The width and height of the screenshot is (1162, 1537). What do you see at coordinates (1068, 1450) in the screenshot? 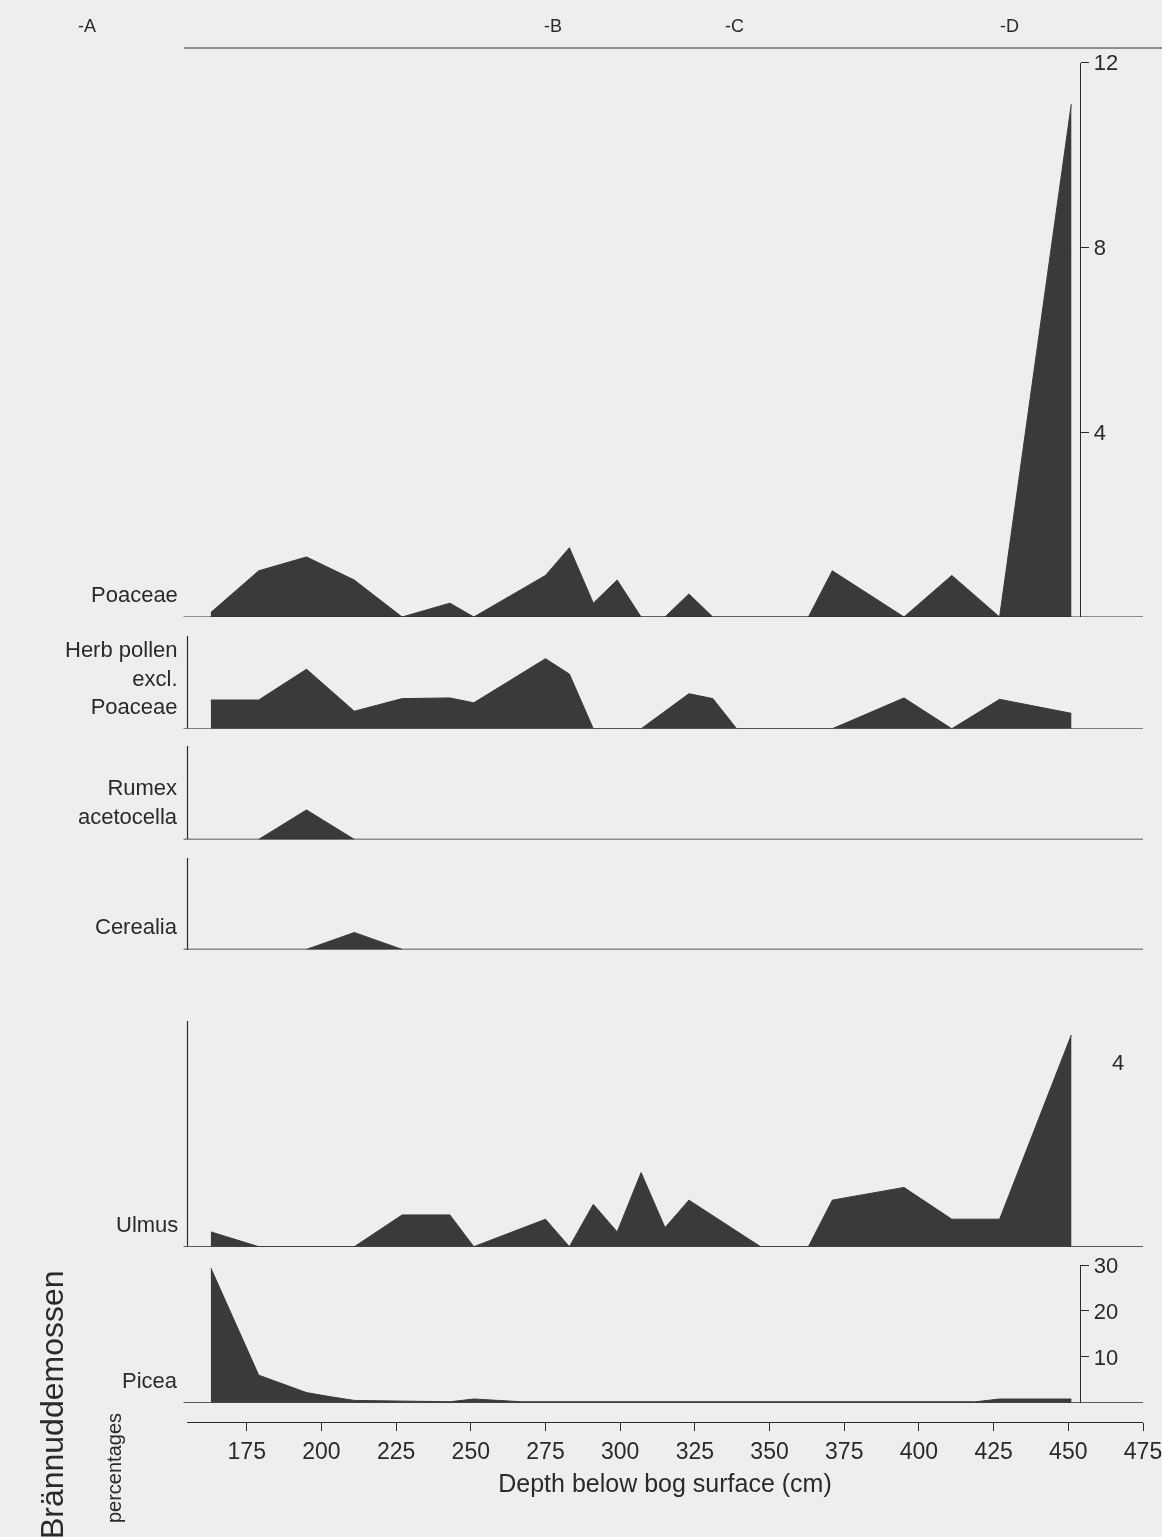
I see `x-tick-label: 450` at bounding box center [1068, 1450].